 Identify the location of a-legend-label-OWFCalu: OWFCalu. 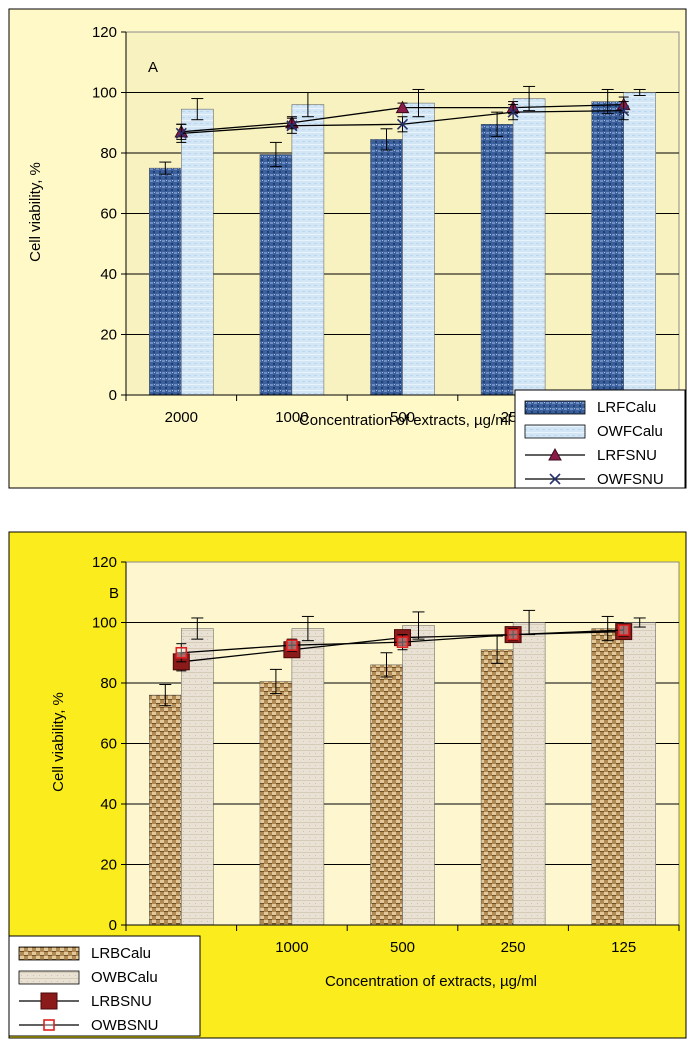
(630, 431).